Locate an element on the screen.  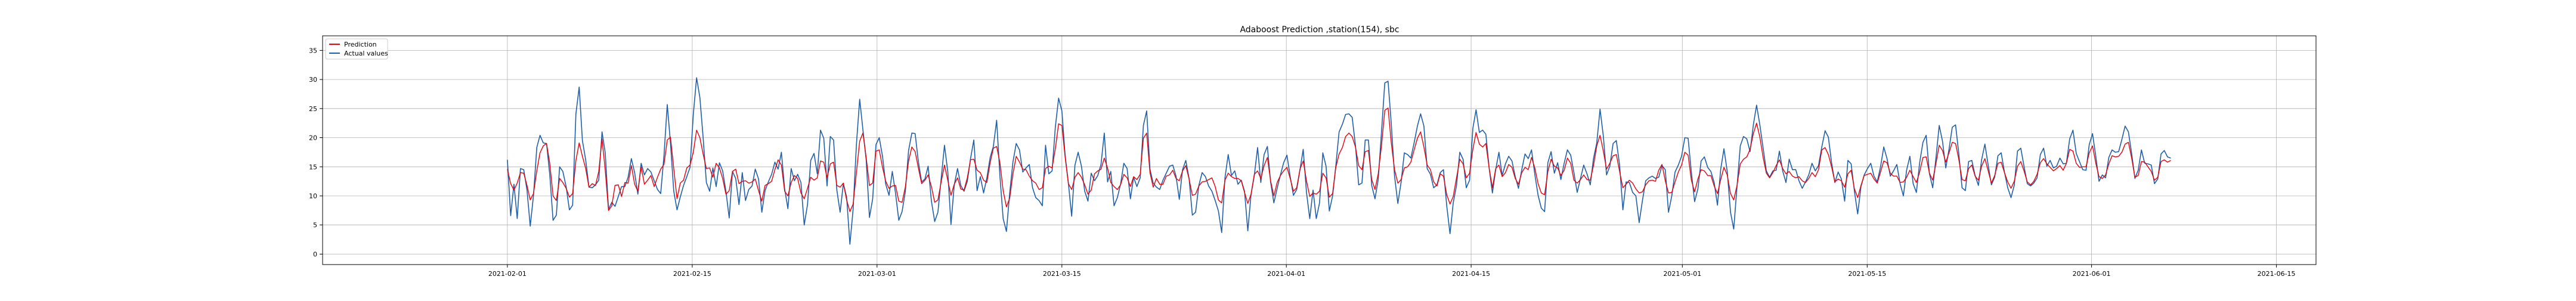
legend-label-actual-values: Actual values is located at coordinates (366, 54).